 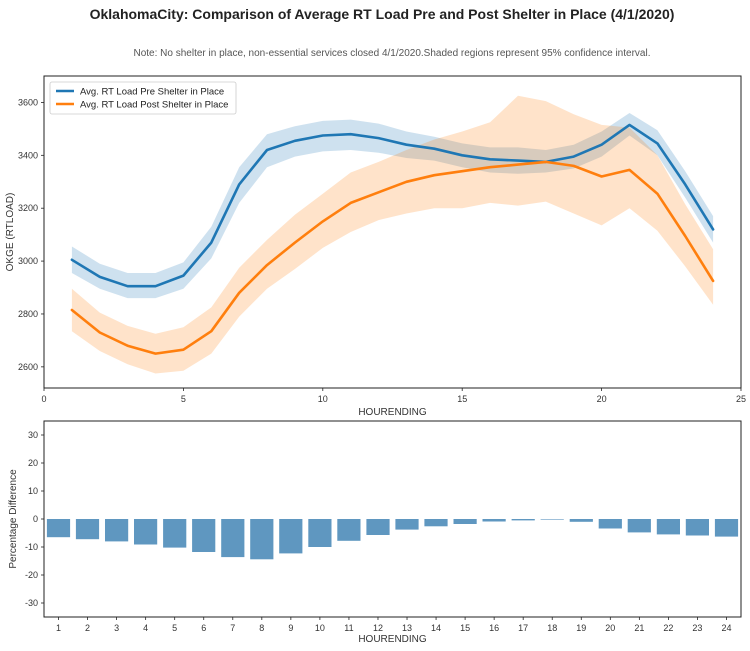 I want to click on line-x-tick-label: 10, so click(x=323, y=399).